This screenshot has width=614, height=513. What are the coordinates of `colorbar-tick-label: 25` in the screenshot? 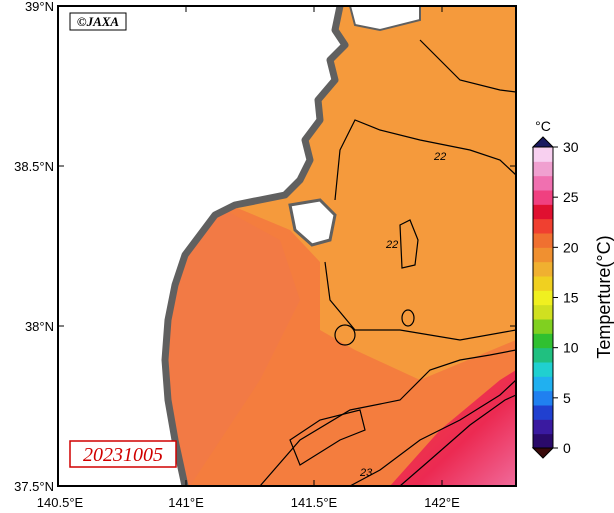 It's located at (571, 197).